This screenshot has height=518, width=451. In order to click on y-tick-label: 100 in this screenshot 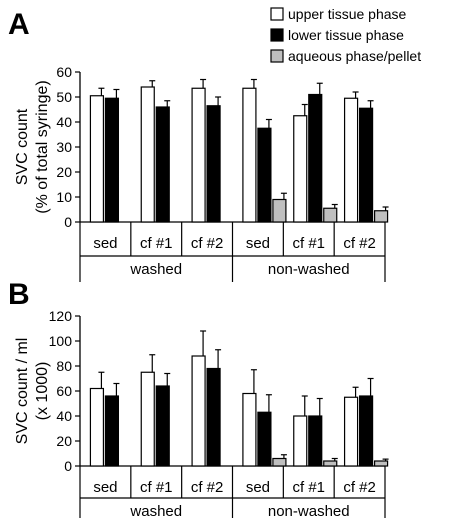, I will do `click(61, 341)`.